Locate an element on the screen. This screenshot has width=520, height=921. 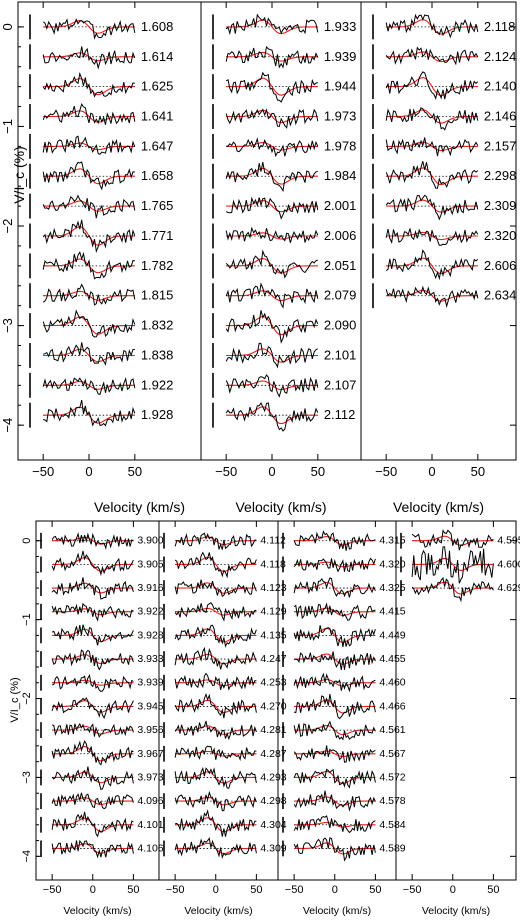
profile-row: 2.124 is located at coordinates (444, 57).